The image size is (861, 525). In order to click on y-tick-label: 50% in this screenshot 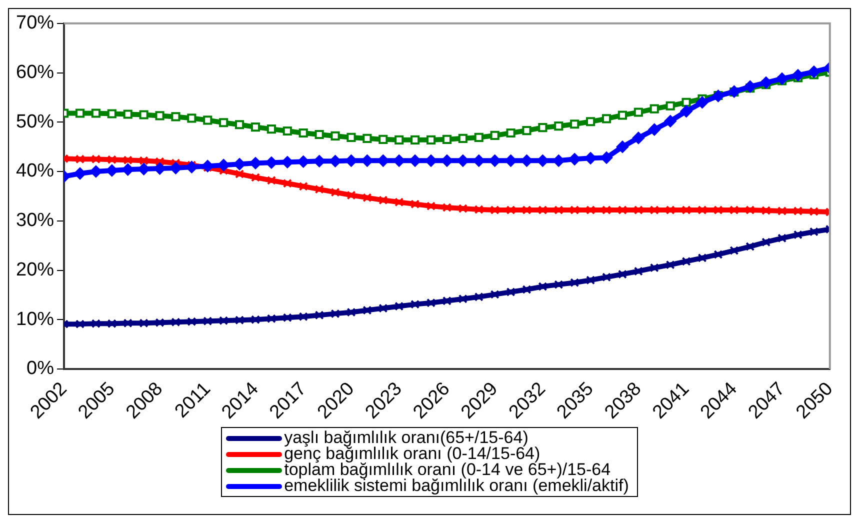, I will do `click(35, 121)`.